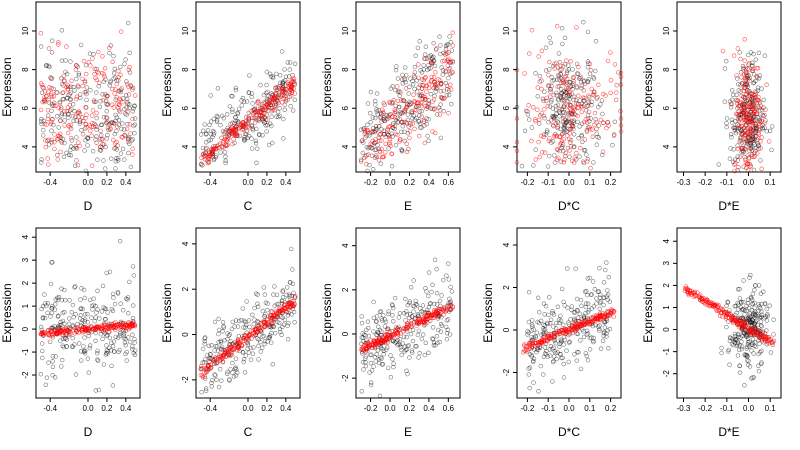 The height and width of the screenshot is (450, 800). Describe the element at coordinates (248, 182) in the screenshot. I see `x-tick-label: 0.0` at that location.